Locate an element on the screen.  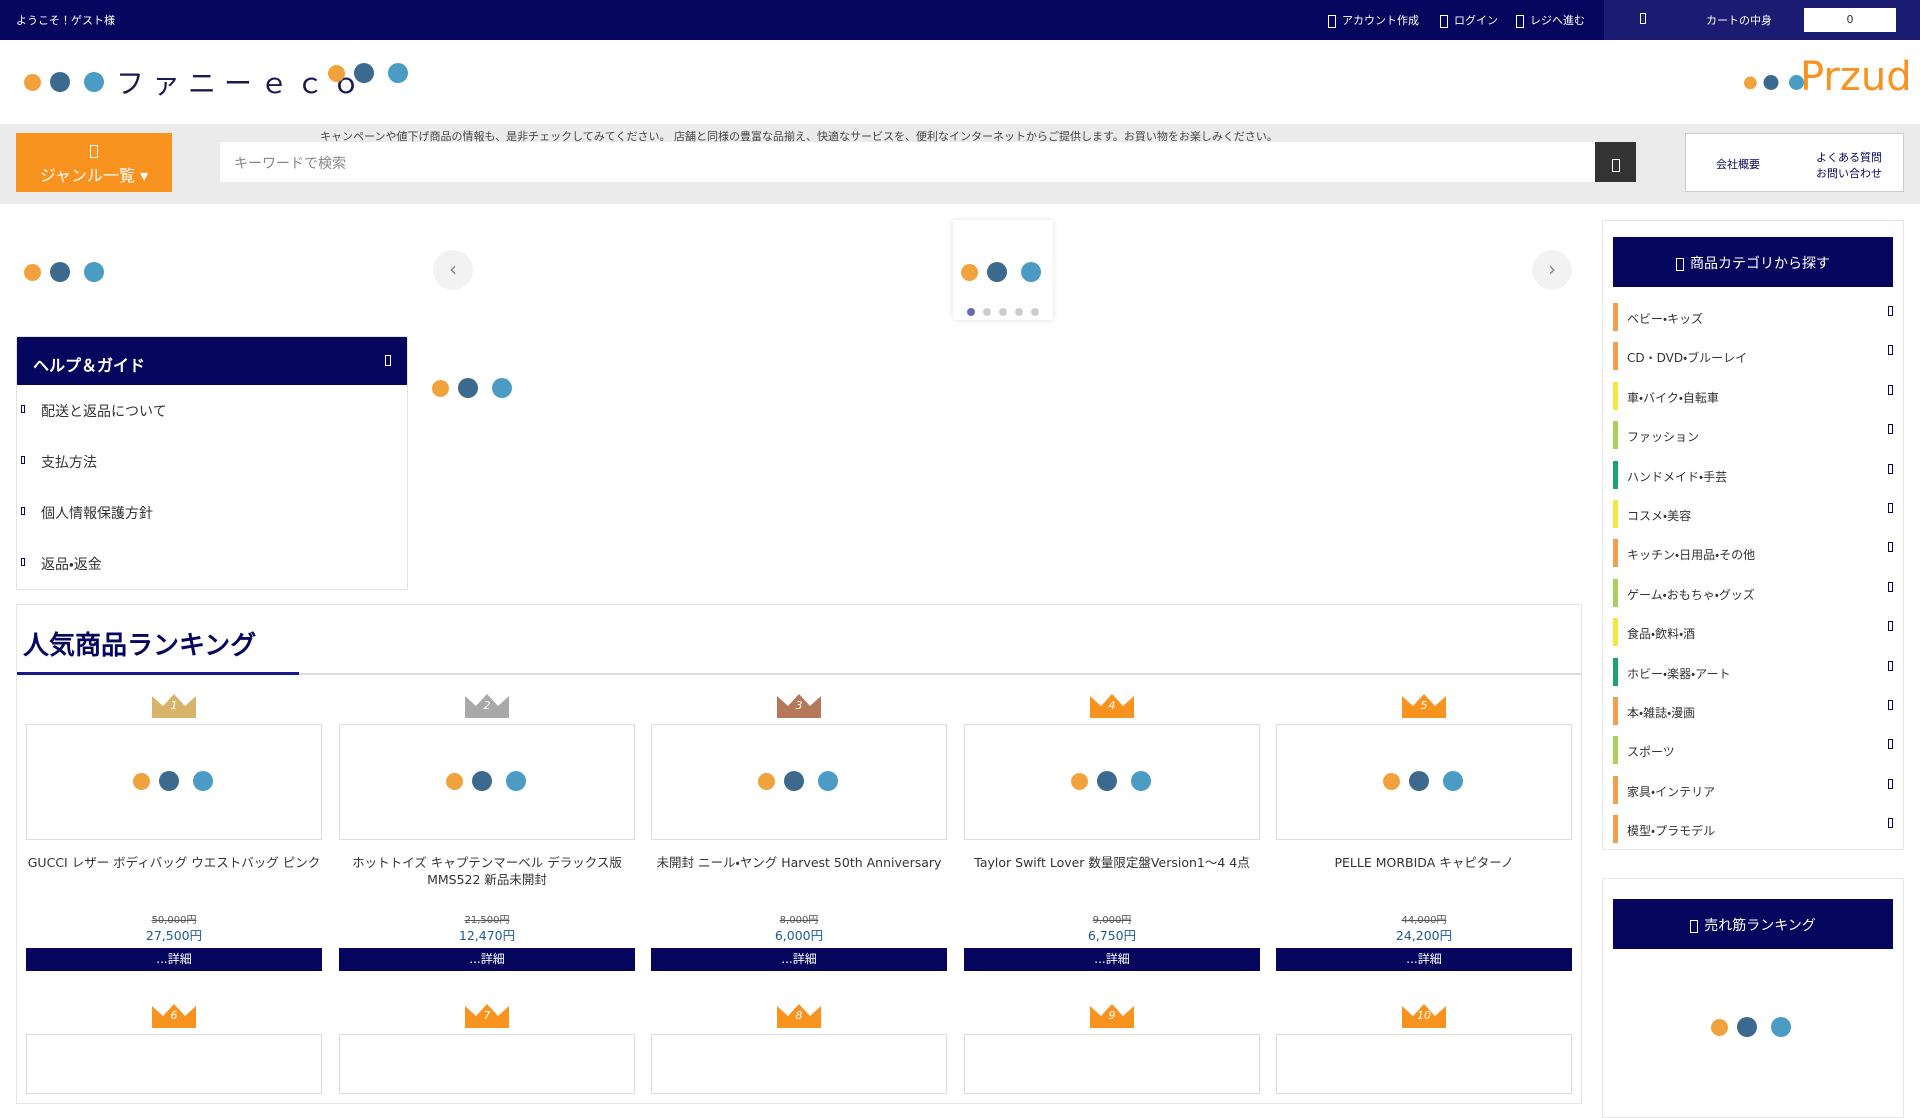
category-item: ファッション is located at coordinates (1753, 435).